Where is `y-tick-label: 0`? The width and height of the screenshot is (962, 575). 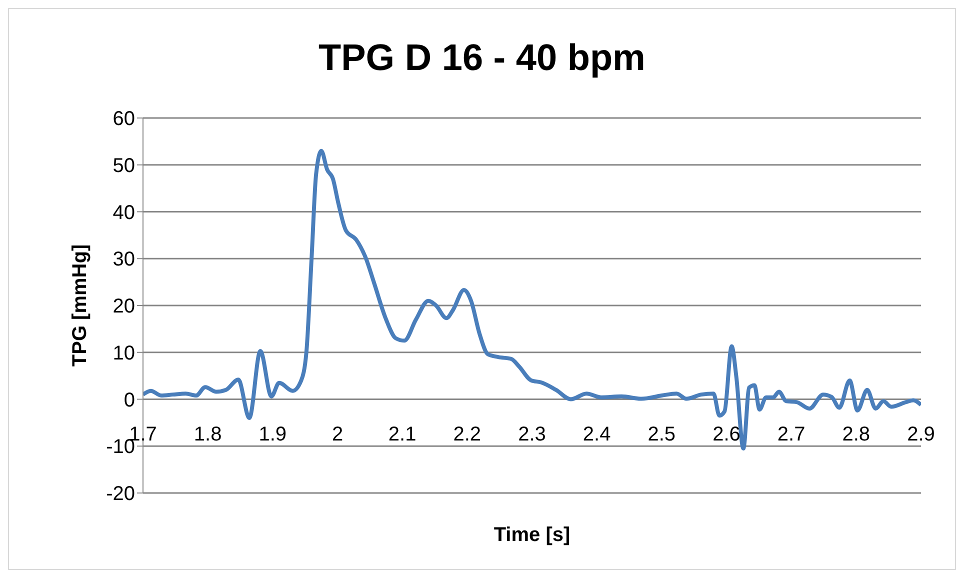
y-tick-label: 0 is located at coordinates (129, 400).